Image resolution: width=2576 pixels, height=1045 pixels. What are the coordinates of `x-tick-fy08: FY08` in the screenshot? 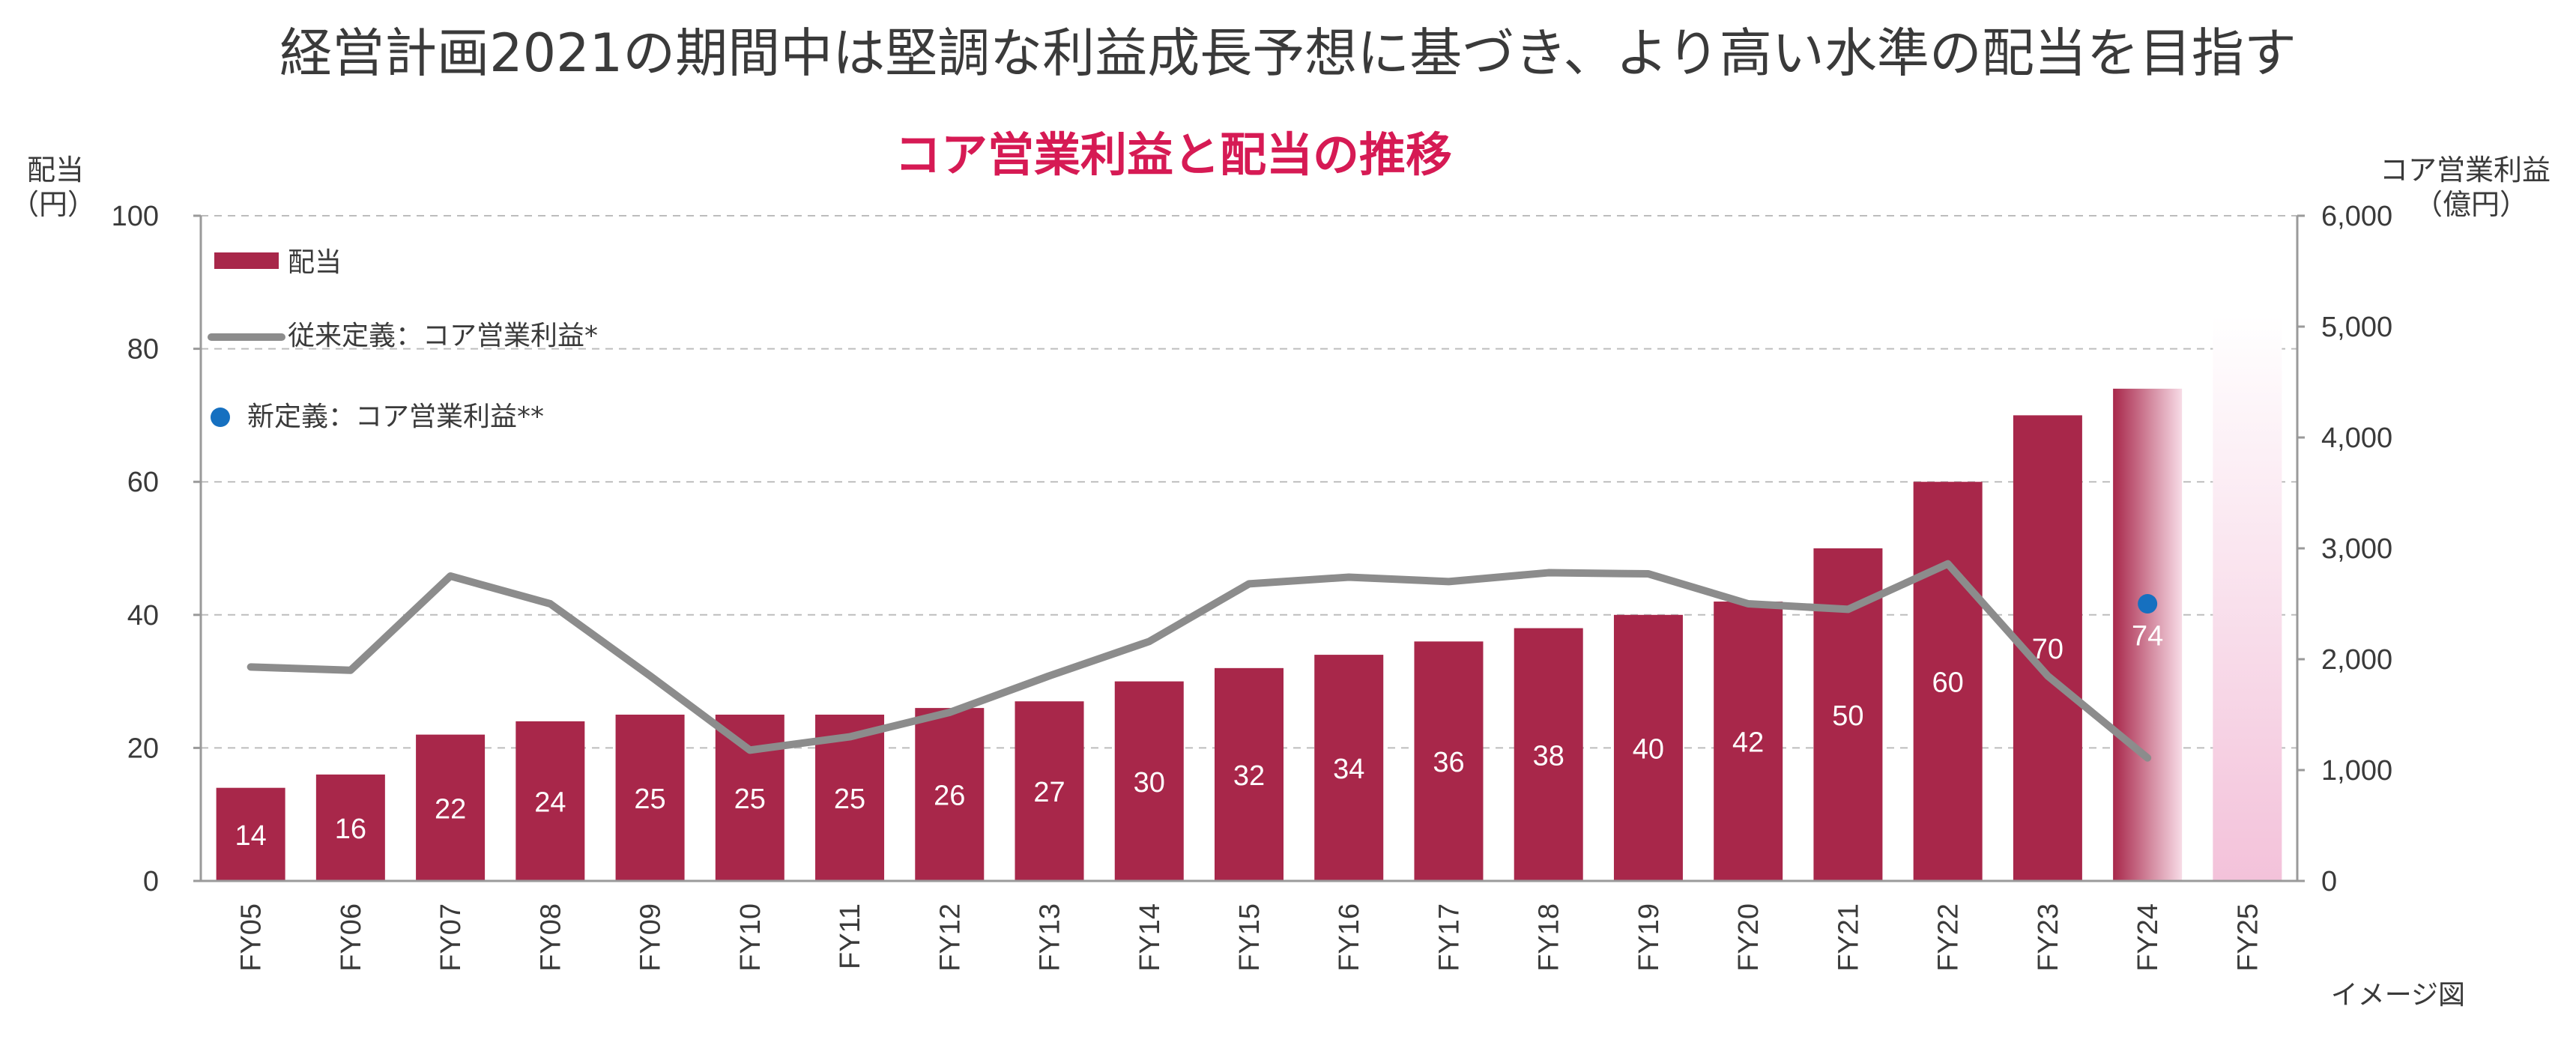 It's located at (550, 937).